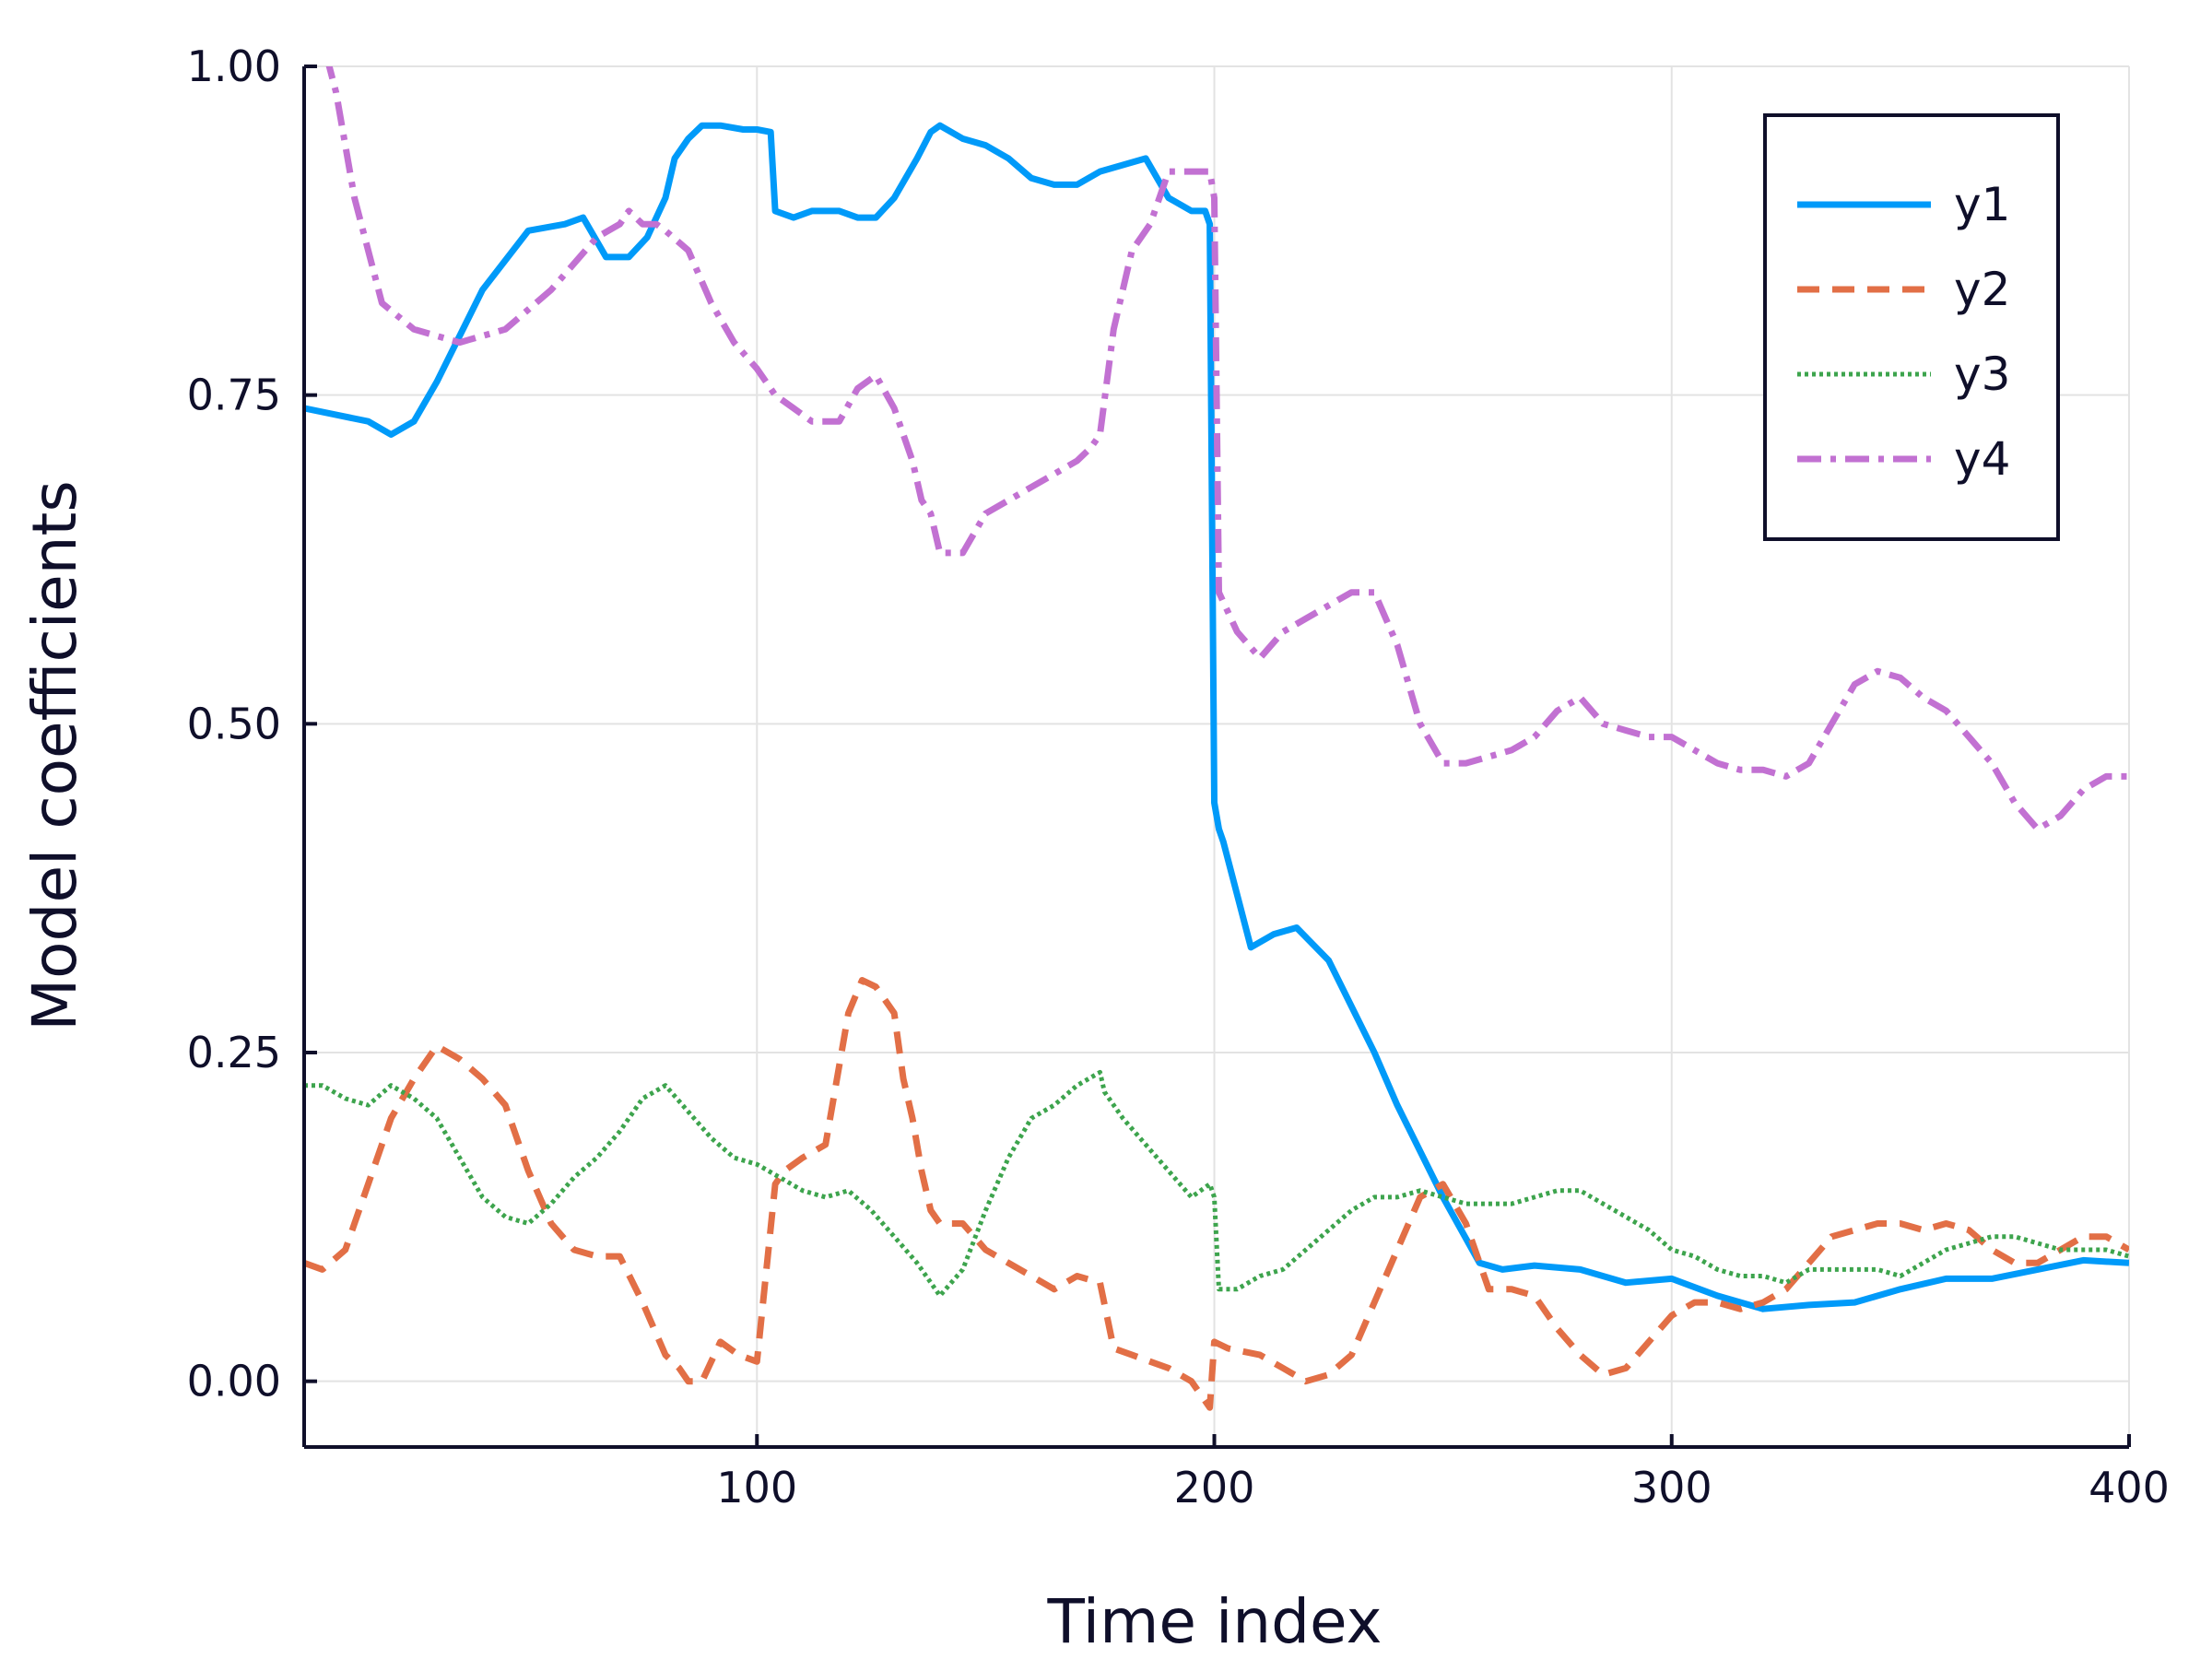 The image size is (2212, 1659). What do you see at coordinates (54, 755) in the screenshot?
I see `y-axis-title: Model coefficients` at bounding box center [54, 755].